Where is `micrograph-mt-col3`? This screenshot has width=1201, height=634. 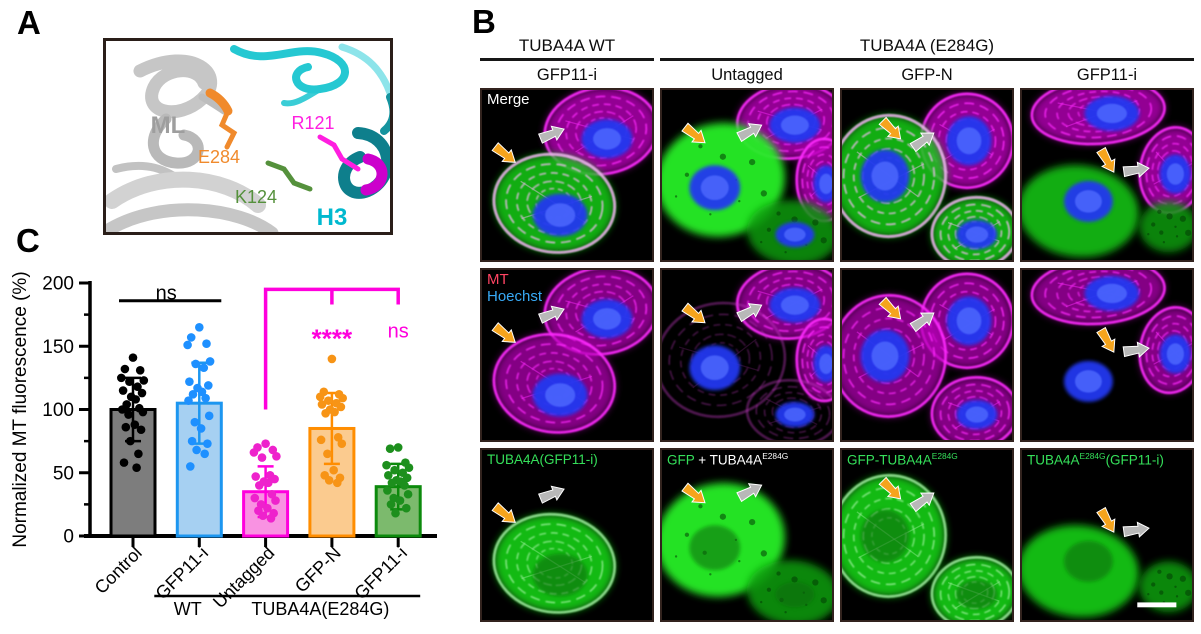 micrograph-mt-col3 is located at coordinates (927, 355).